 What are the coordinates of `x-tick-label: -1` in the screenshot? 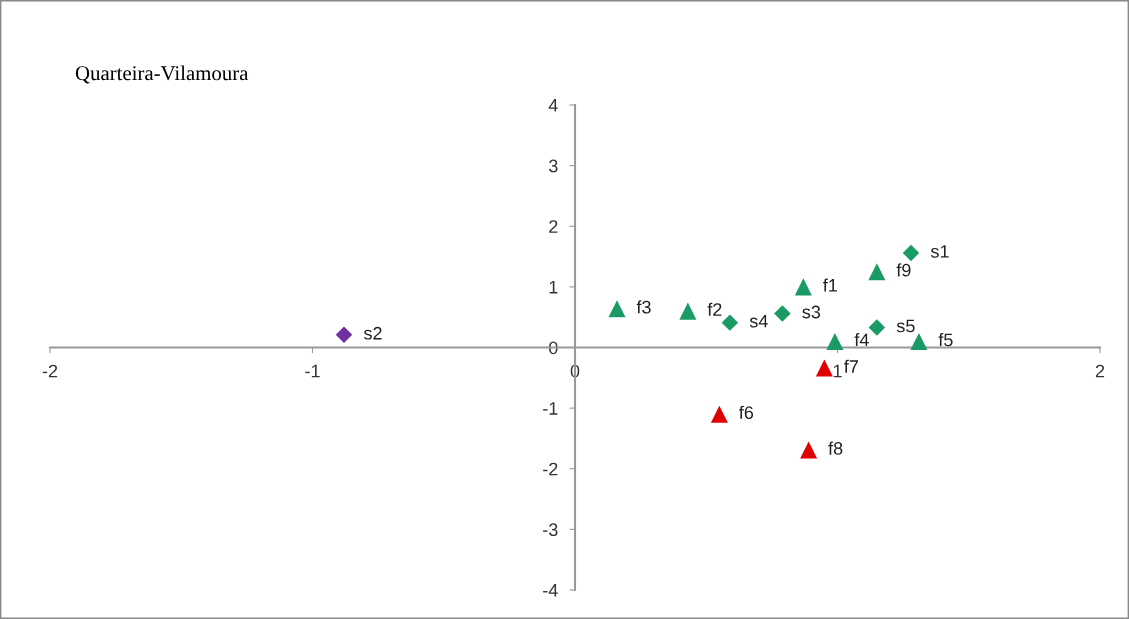 It's located at (312, 371).